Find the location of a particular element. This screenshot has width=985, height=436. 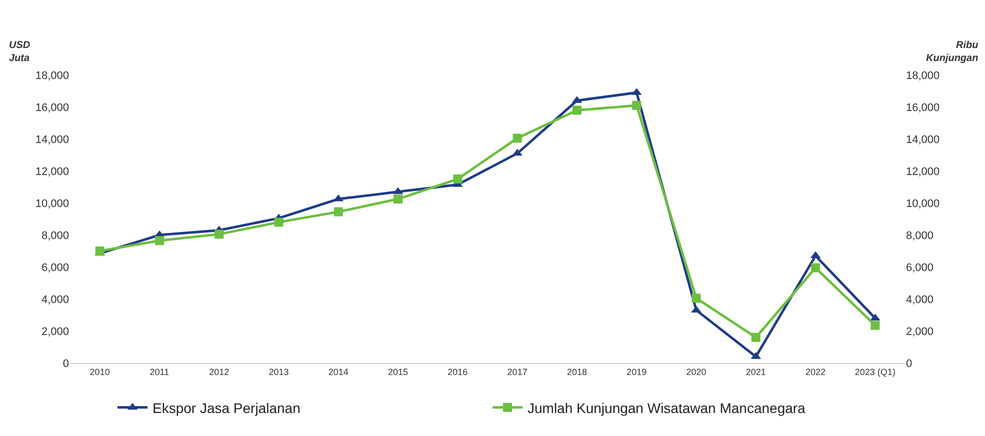

x-tick-label: 2022 is located at coordinates (816, 371).